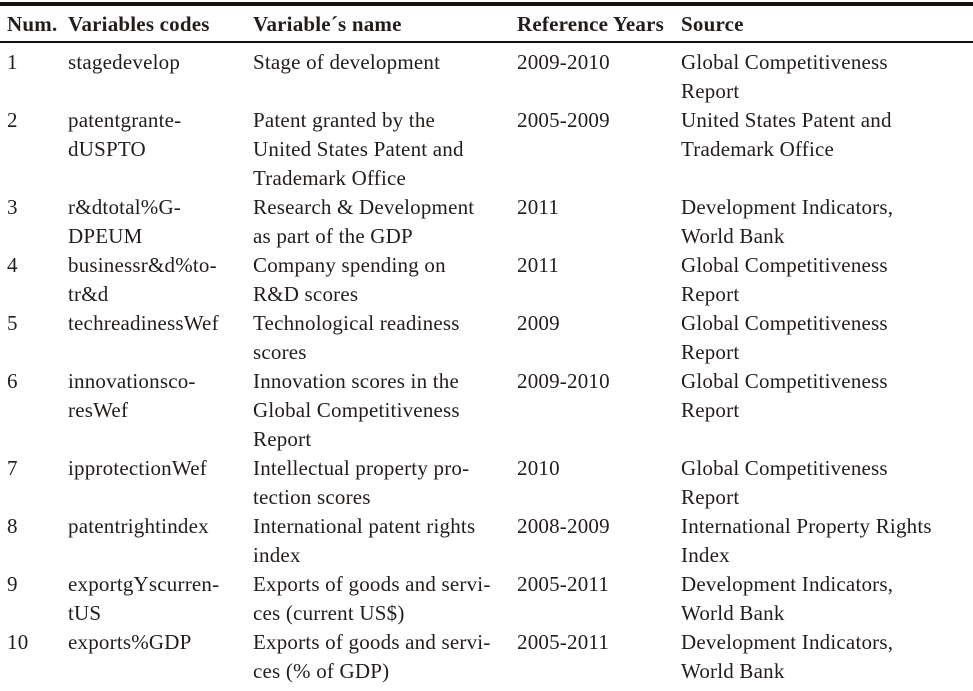 The width and height of the screenshot is (973, 691). What do you see at coordinates (12, 584) in the screenshot?
I see `cell-num: 9` at bounding box center [12, 584].